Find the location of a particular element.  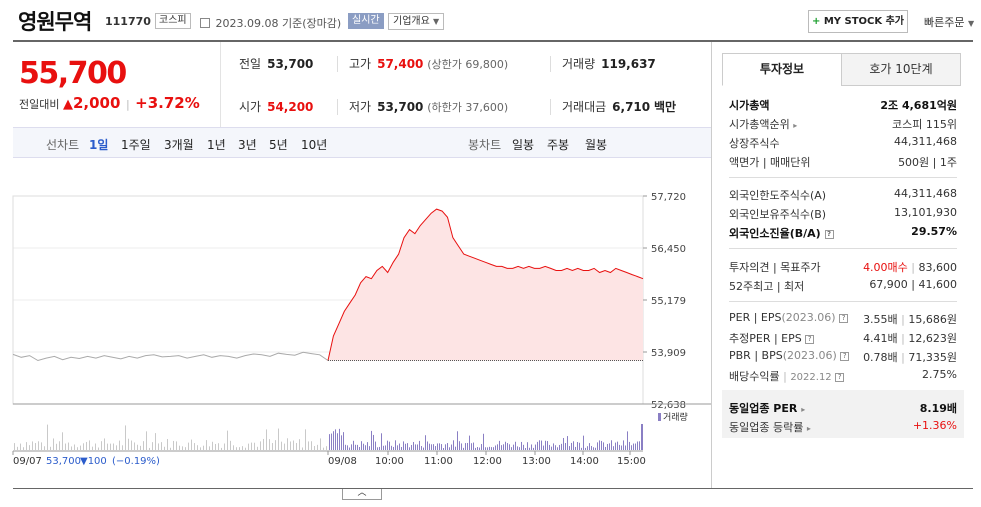

chevron-up-icon: ︿ is located at coordinates (362, 494).